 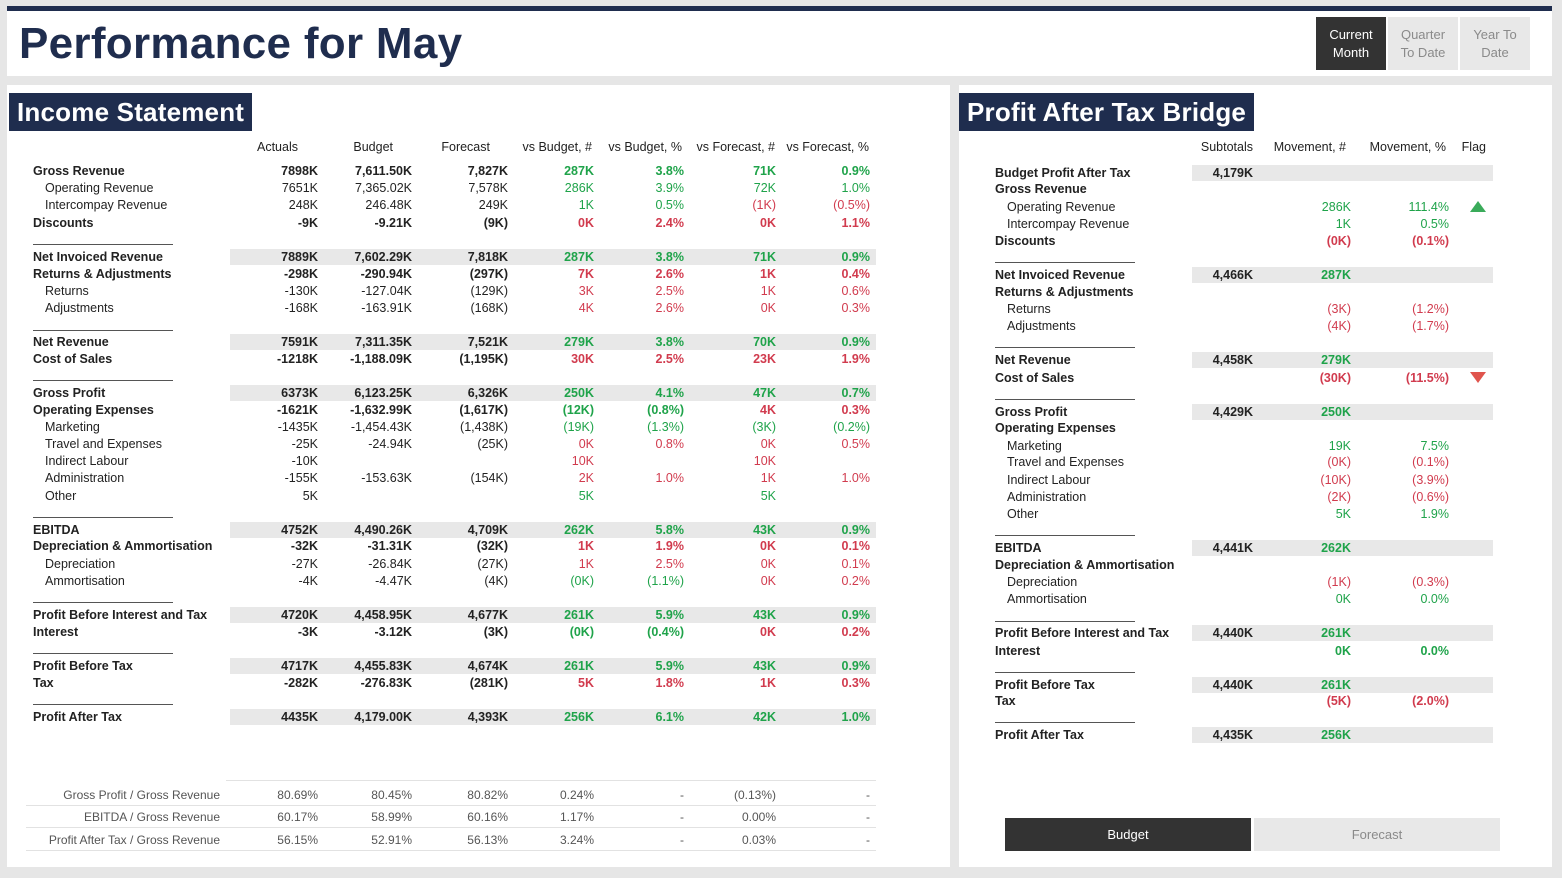 What do you see at coordinates (1338, 241) in the screenshot?
I see `bridge-row-value: (0K)` at bounding box center [1338, 241].